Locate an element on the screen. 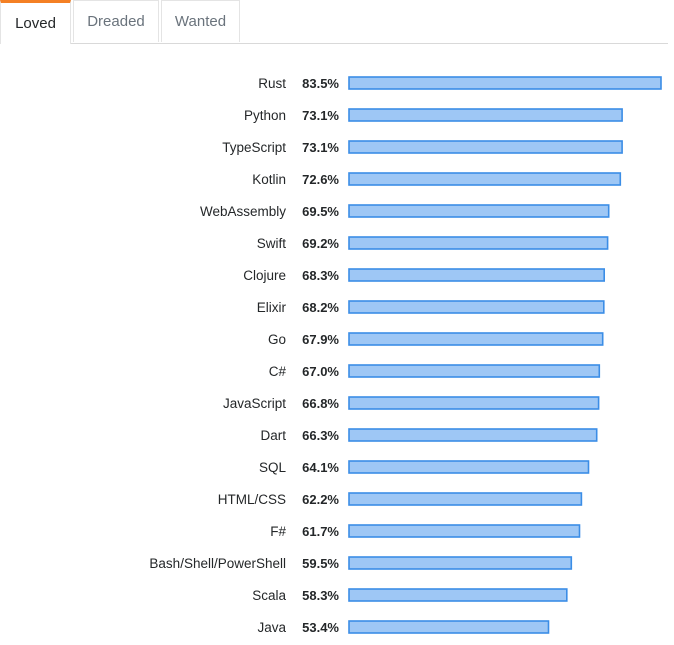 Image resolution: width=674 pixels, height=645 pixels. category-label: Rust is located at coordinates (272, 83).